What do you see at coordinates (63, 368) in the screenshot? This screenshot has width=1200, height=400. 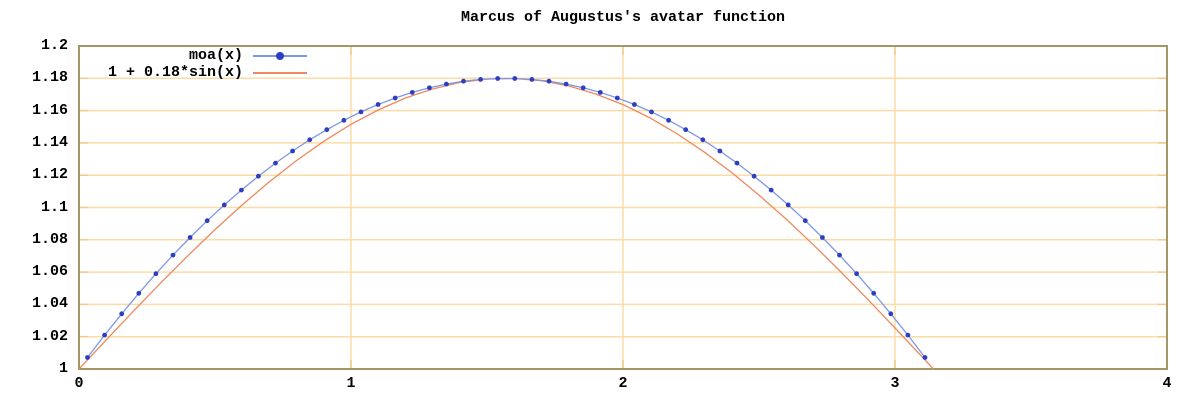 I see `y-tick-label: 1` at bounding box center [63, 368].